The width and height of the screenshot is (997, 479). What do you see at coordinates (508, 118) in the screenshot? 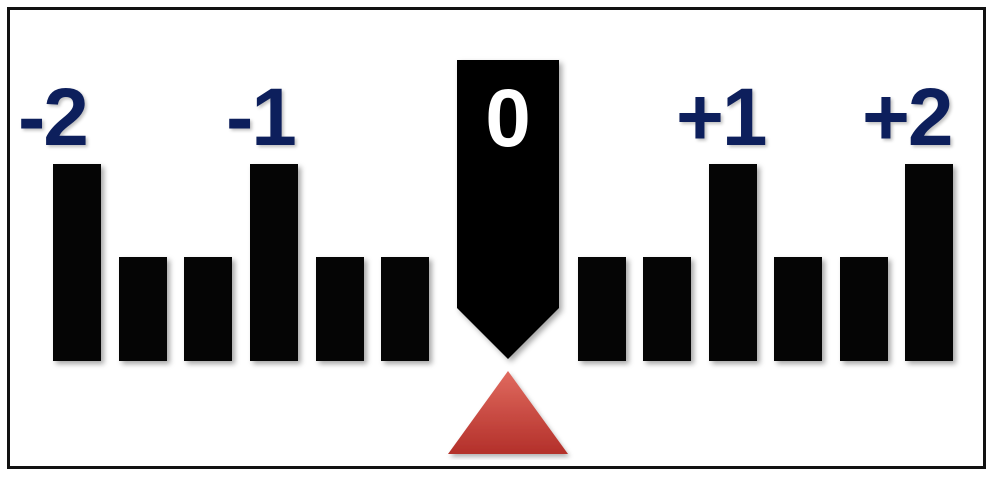
I see `scale-label-zero: 0` at bounding box center [508, 118].